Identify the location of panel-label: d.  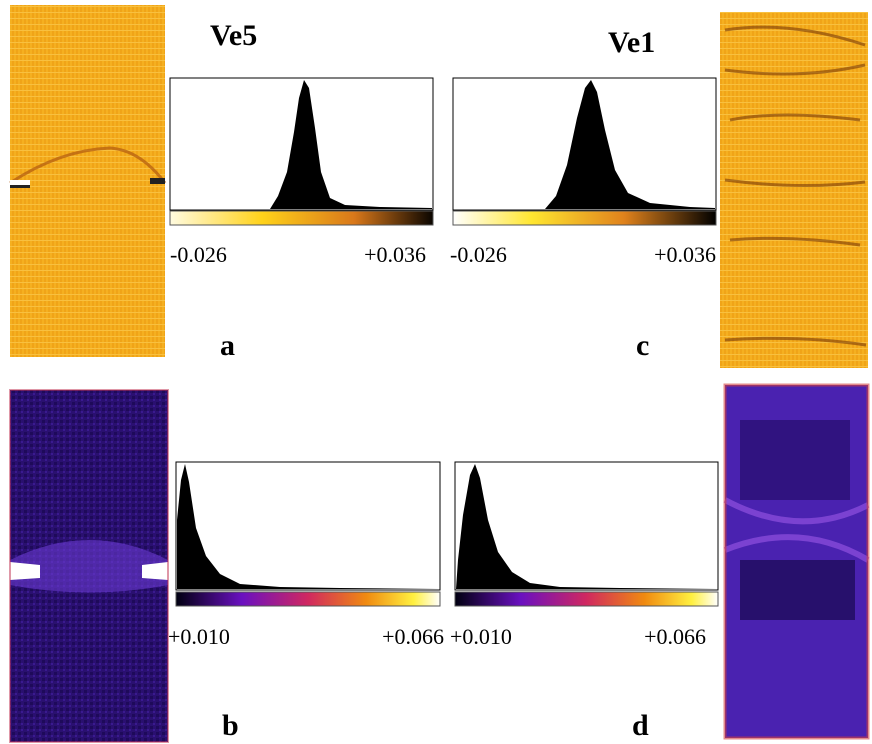
(640, 725).